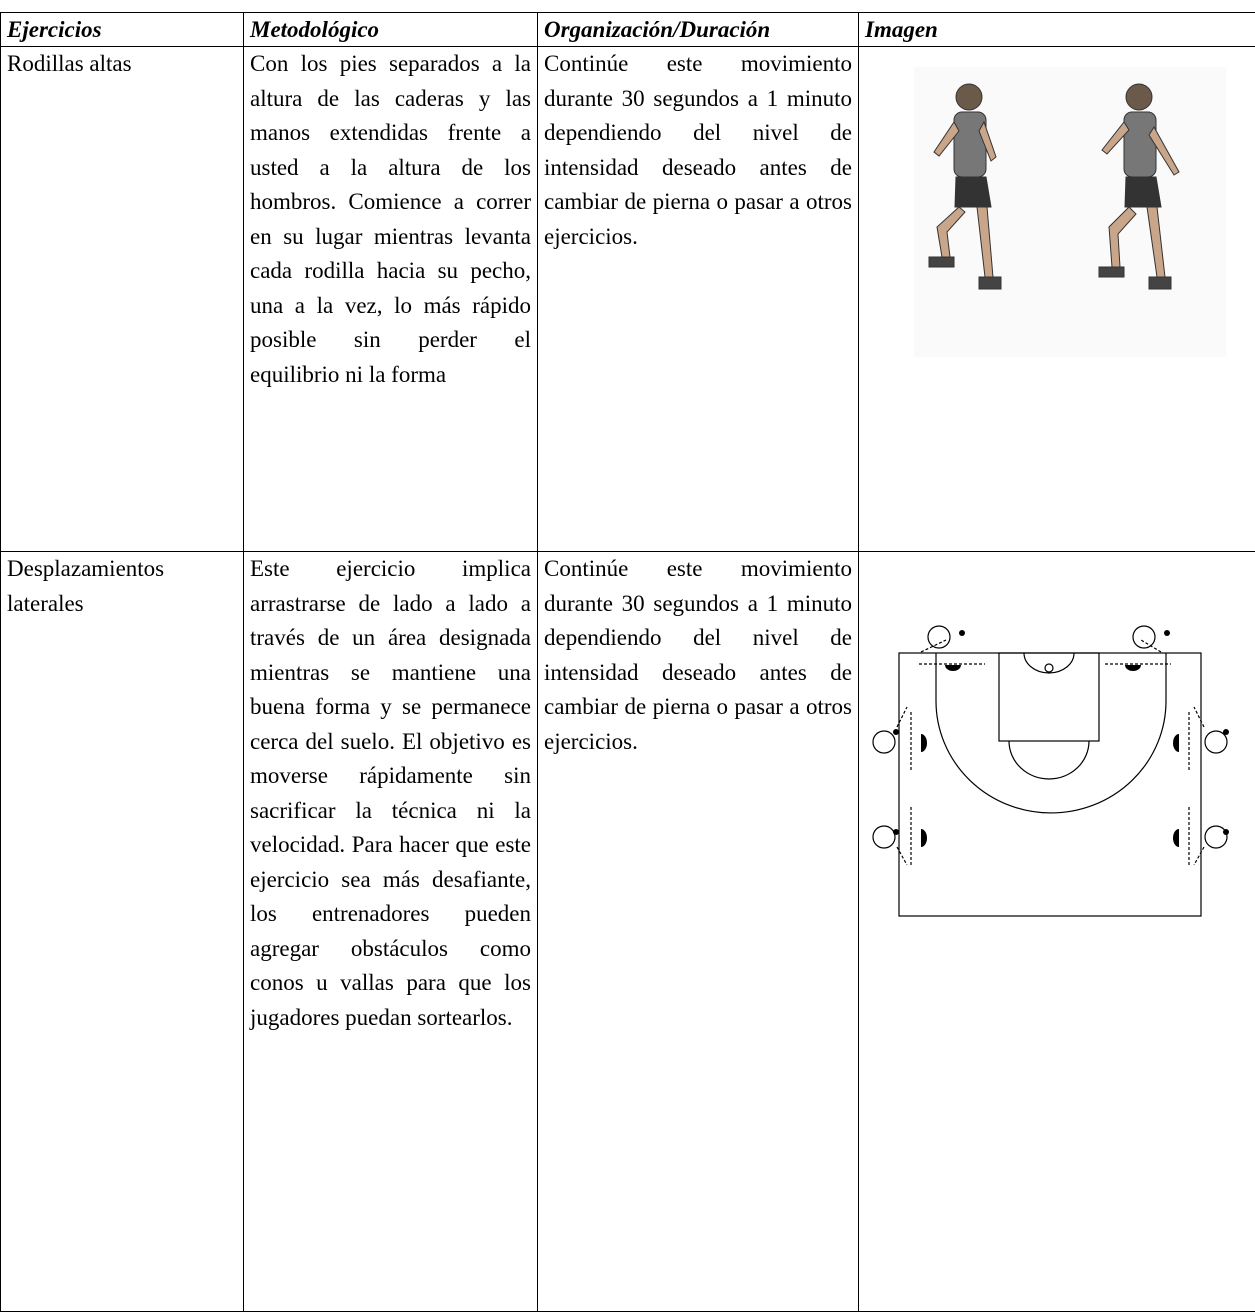 The image size is (1255, 1312). Describe the element at coordinates (122, 299) in the screenshot. I see `exercise-name: Rodillas altas` at that location.